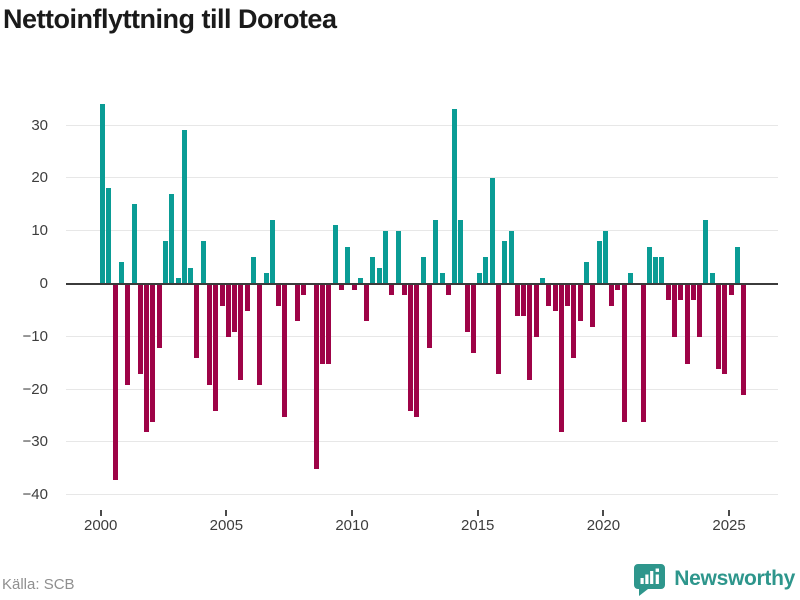 The height and width of the screenshot is (600, 800). What do you see at coordinates (478, 525) in the screenshot?
I see `x-axis-tick-label: 2015` at bounding box center [478, 525].